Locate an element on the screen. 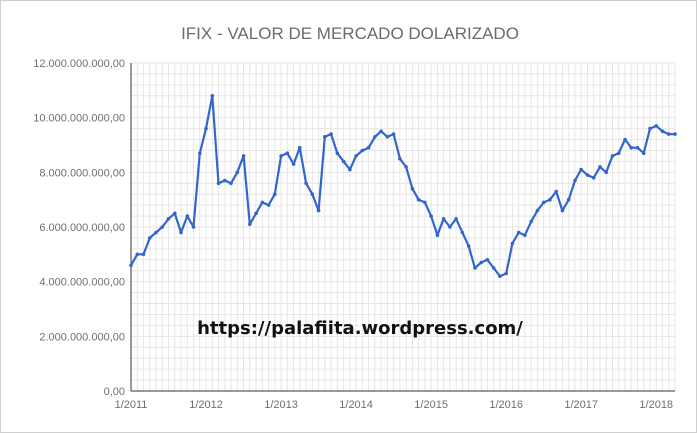  x-tick-label: 1/2018 is located at coordinates (656, 405).